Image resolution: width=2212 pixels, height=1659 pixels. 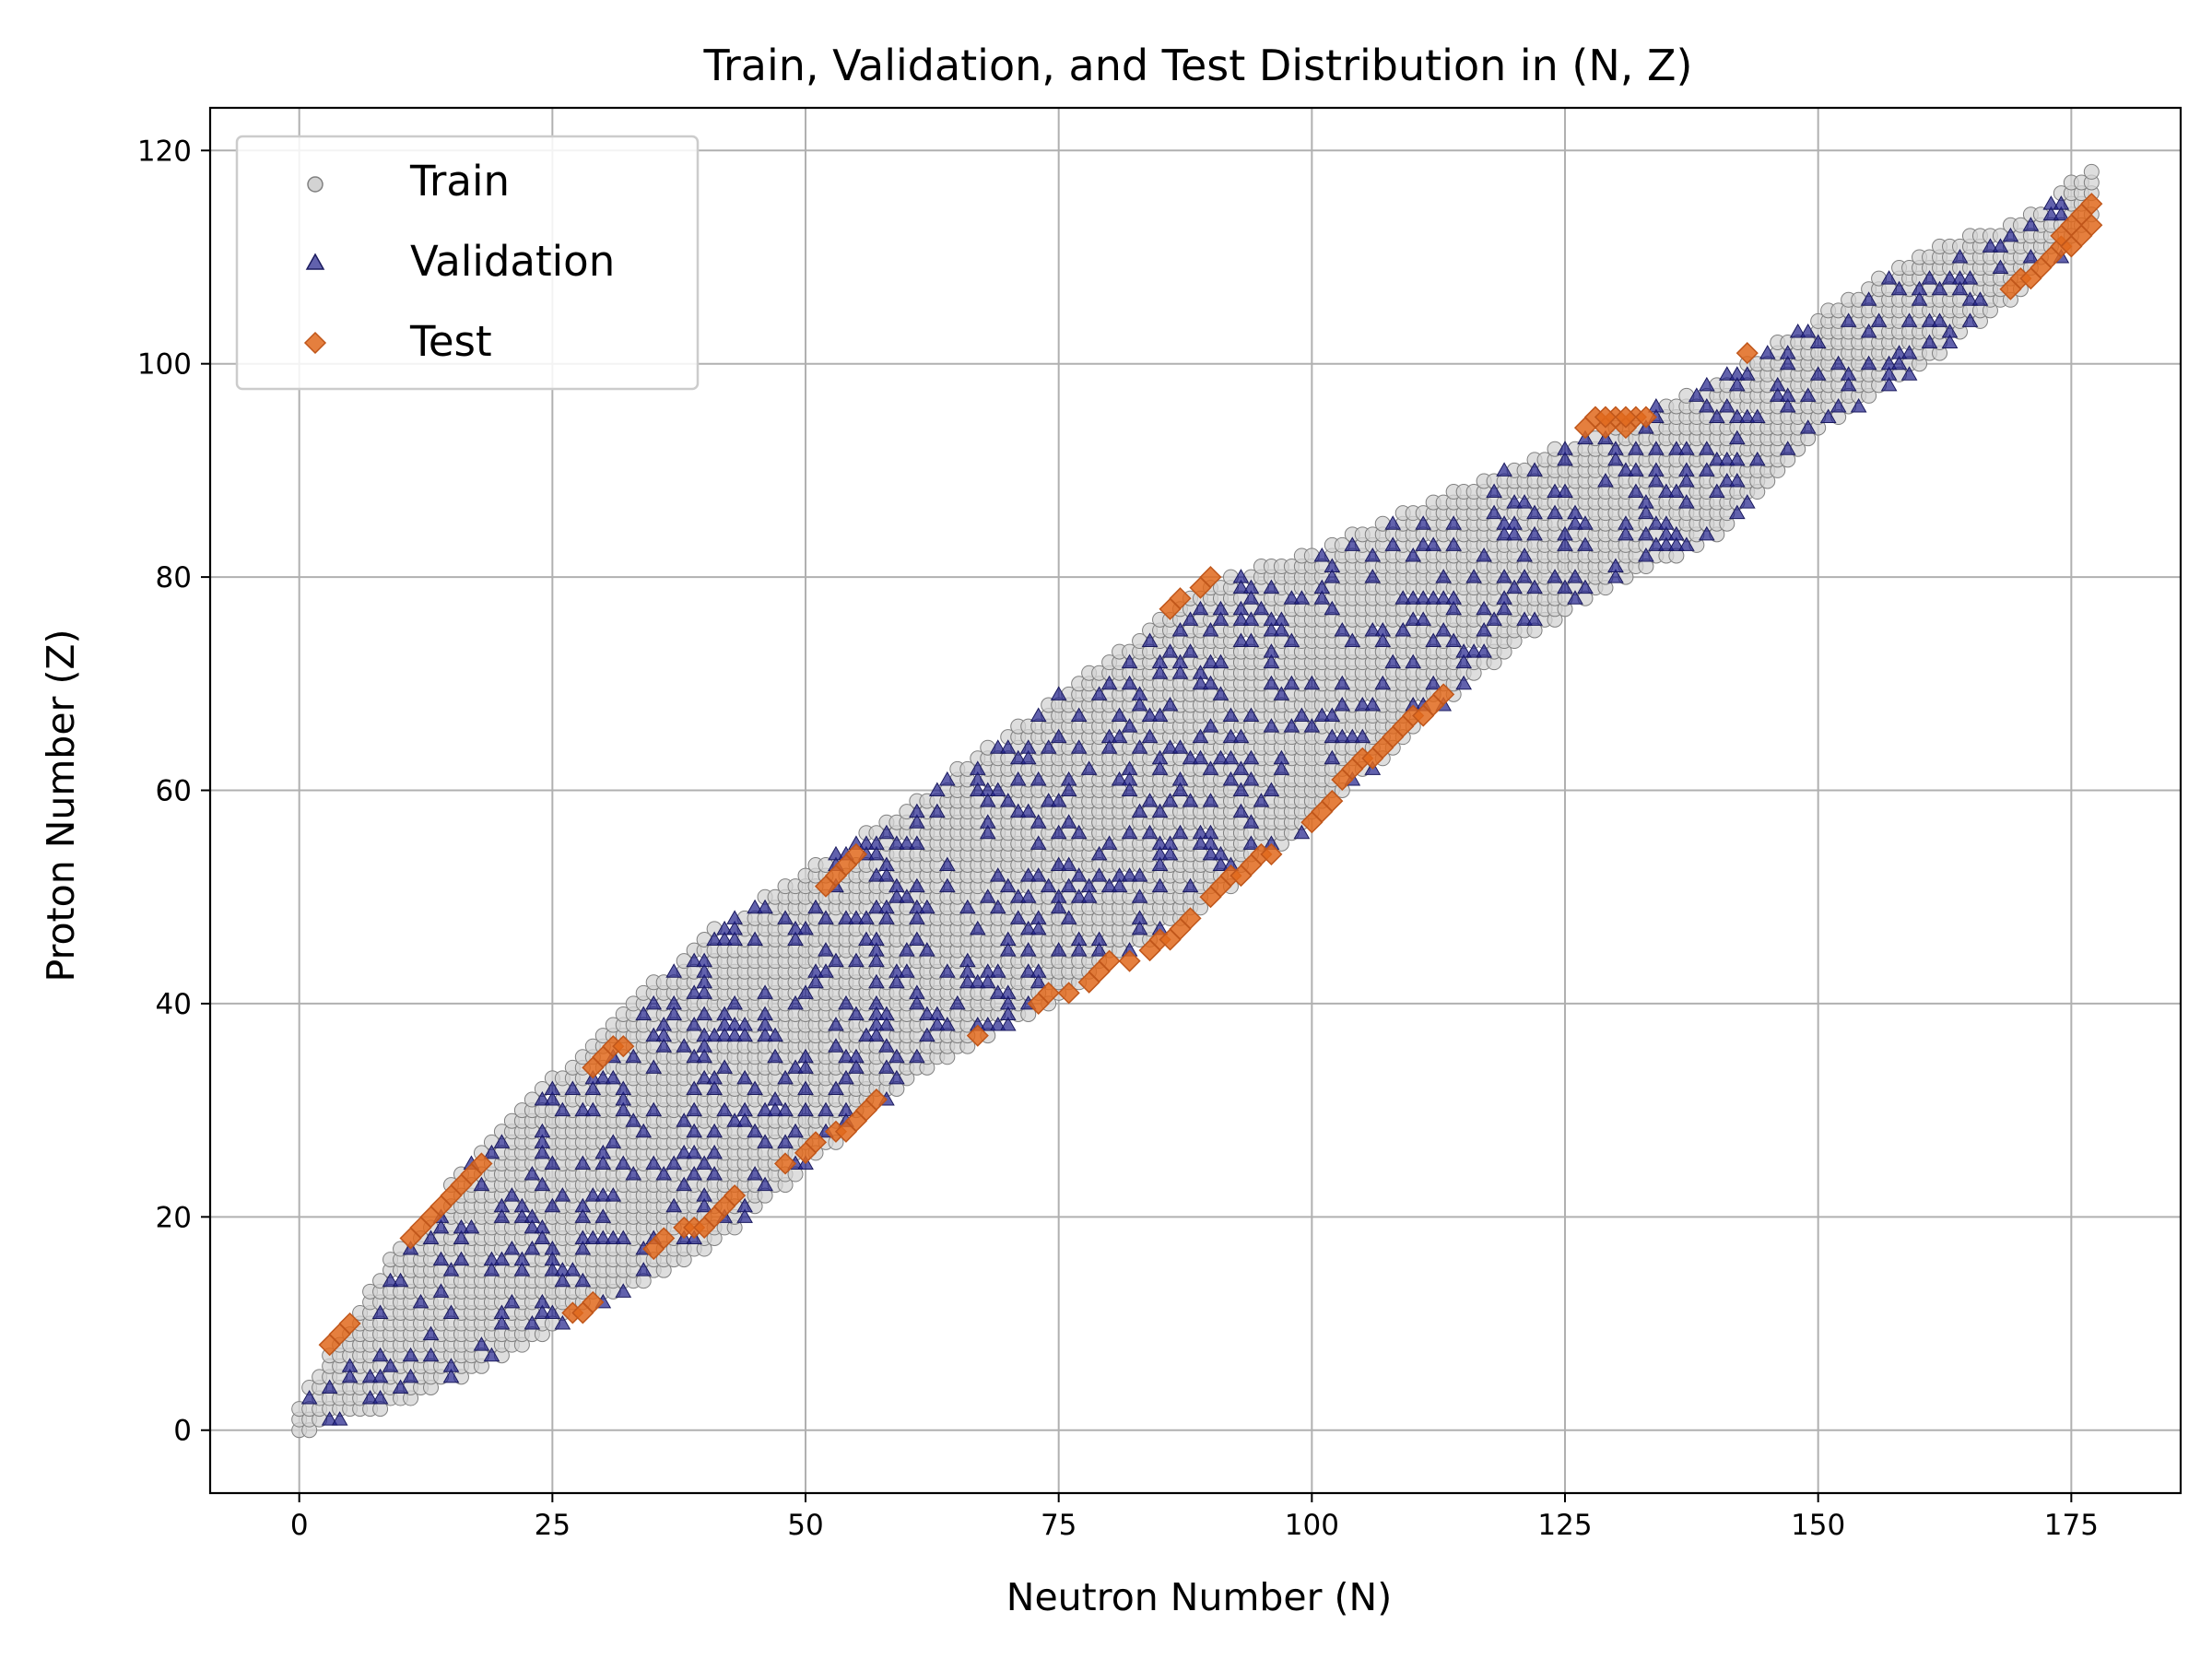 What do you see at coordinates (164, 151) in the screenshot?
I see `y-tick-label: 120` at bounding box center [164, 151].